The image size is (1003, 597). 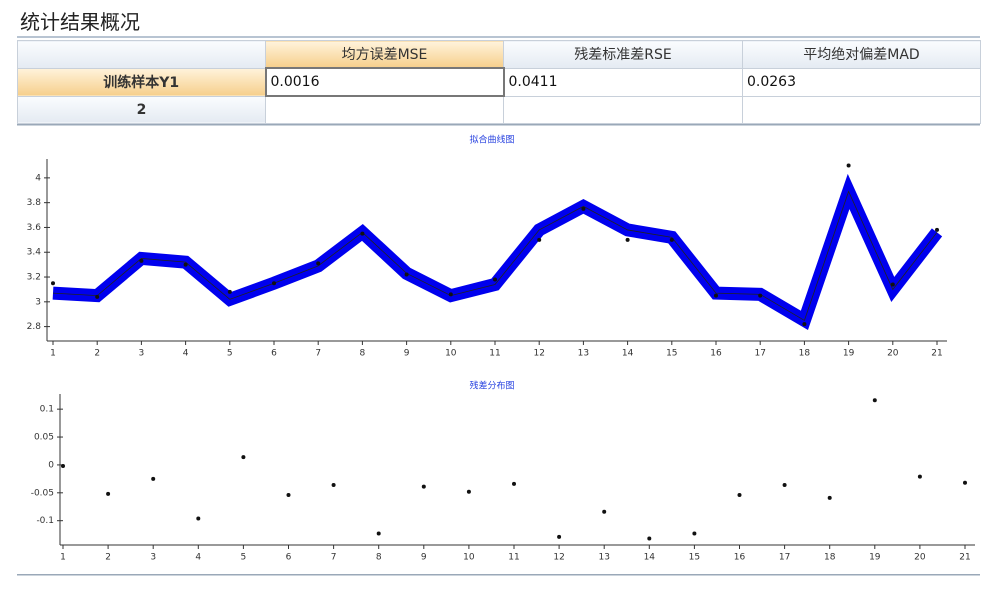 I want to click on header-row: 均方误差MSE 残差标准差RSE 平均绝对偏差MAD, so click(x=499, y=54).